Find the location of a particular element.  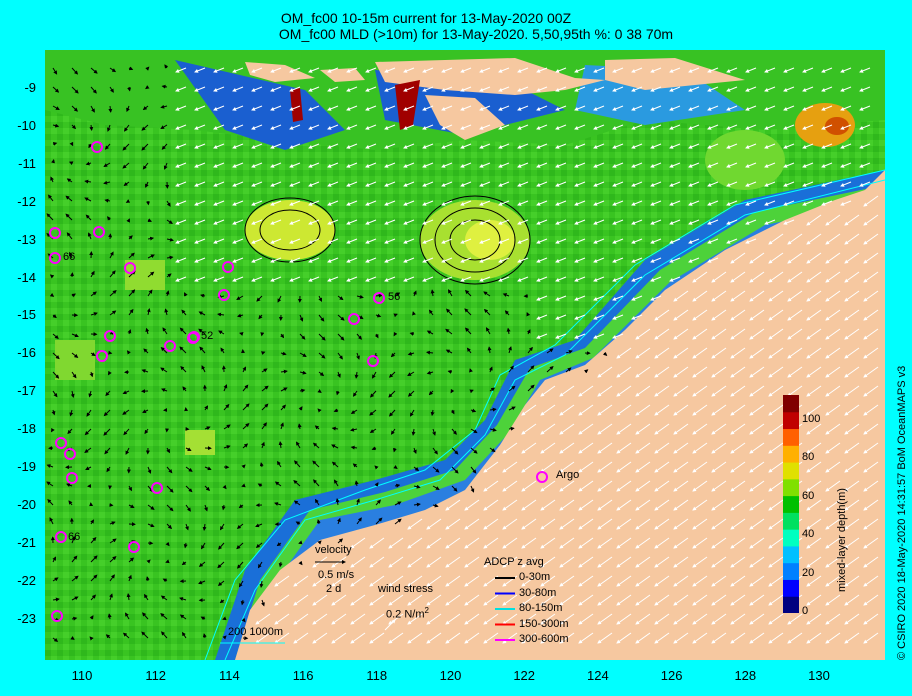

longitude-label: 118 is located at coordinates (377, 675).